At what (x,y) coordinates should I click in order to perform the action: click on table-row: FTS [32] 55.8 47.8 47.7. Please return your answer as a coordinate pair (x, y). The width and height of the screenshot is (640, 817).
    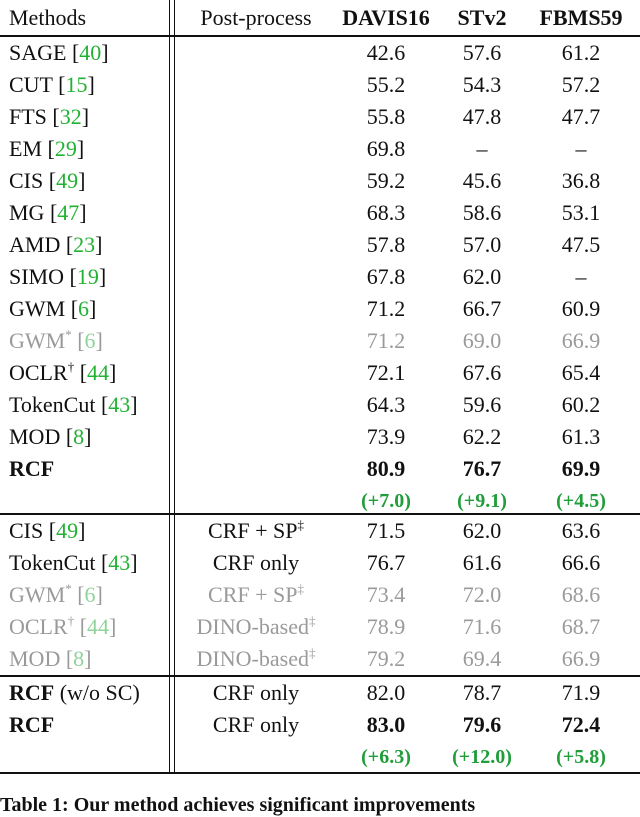
    Looking at the image, I should click on (320, 117).